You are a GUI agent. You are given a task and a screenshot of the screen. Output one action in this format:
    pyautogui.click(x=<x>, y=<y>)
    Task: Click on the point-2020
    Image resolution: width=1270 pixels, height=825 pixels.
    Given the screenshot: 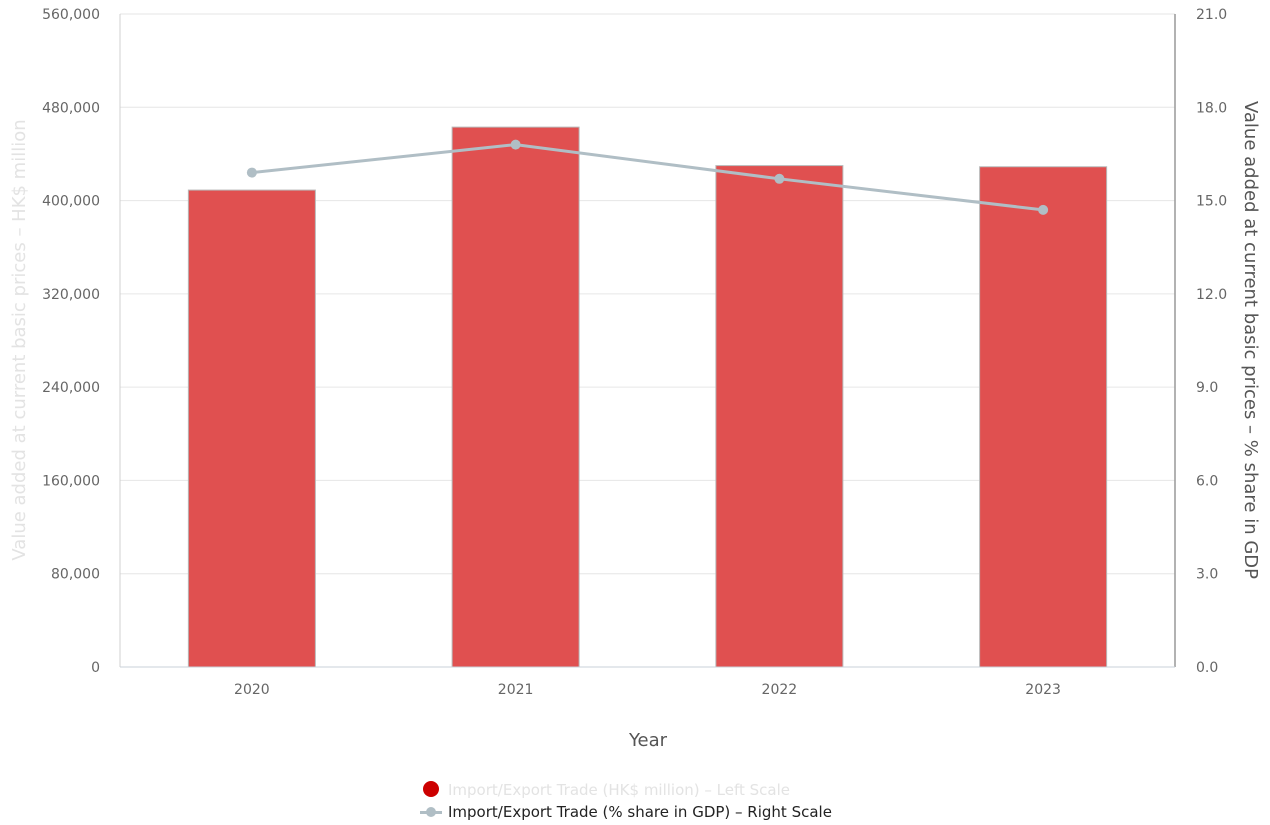 What is the action you would take?
    pyautogui.click(x=251, y=172)
    